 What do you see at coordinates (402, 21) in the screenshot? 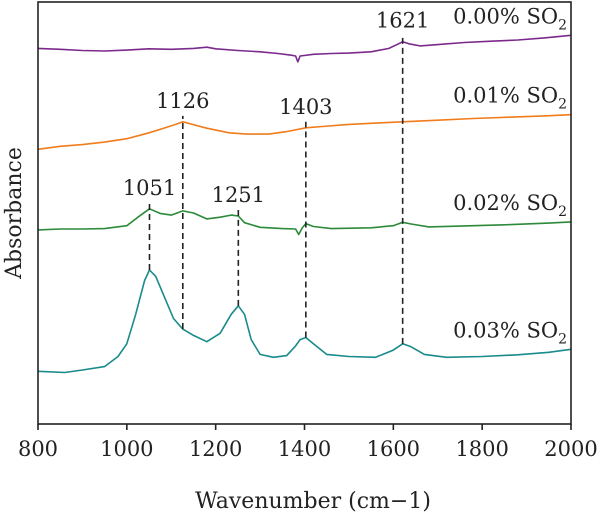
I see `peak-label-4: 1621` at bounding box center [402, 21].